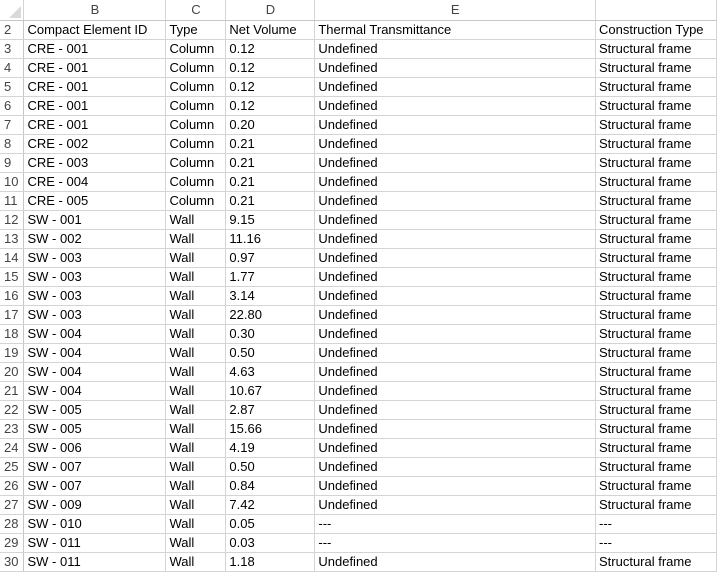 This screenshot has width=717, height=576. Describe the element at coordinates (270, 505) in the screenshot. I see `net-volume-cell: 7.42` at that location.